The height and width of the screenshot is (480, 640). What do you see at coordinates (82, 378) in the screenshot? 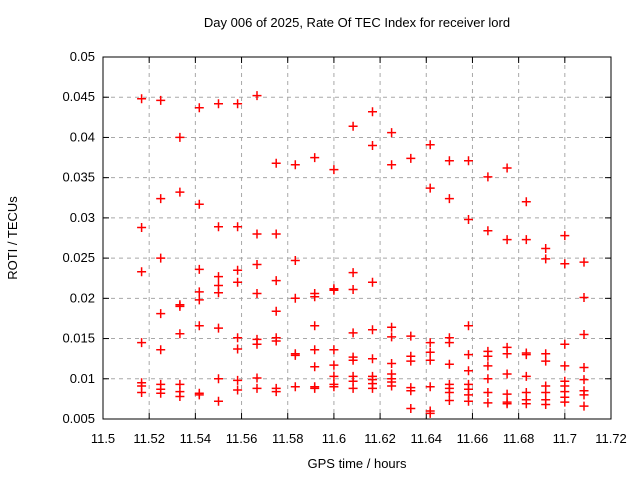
I see `y-tick-label: 0.01` at bounding box center [82, 378].